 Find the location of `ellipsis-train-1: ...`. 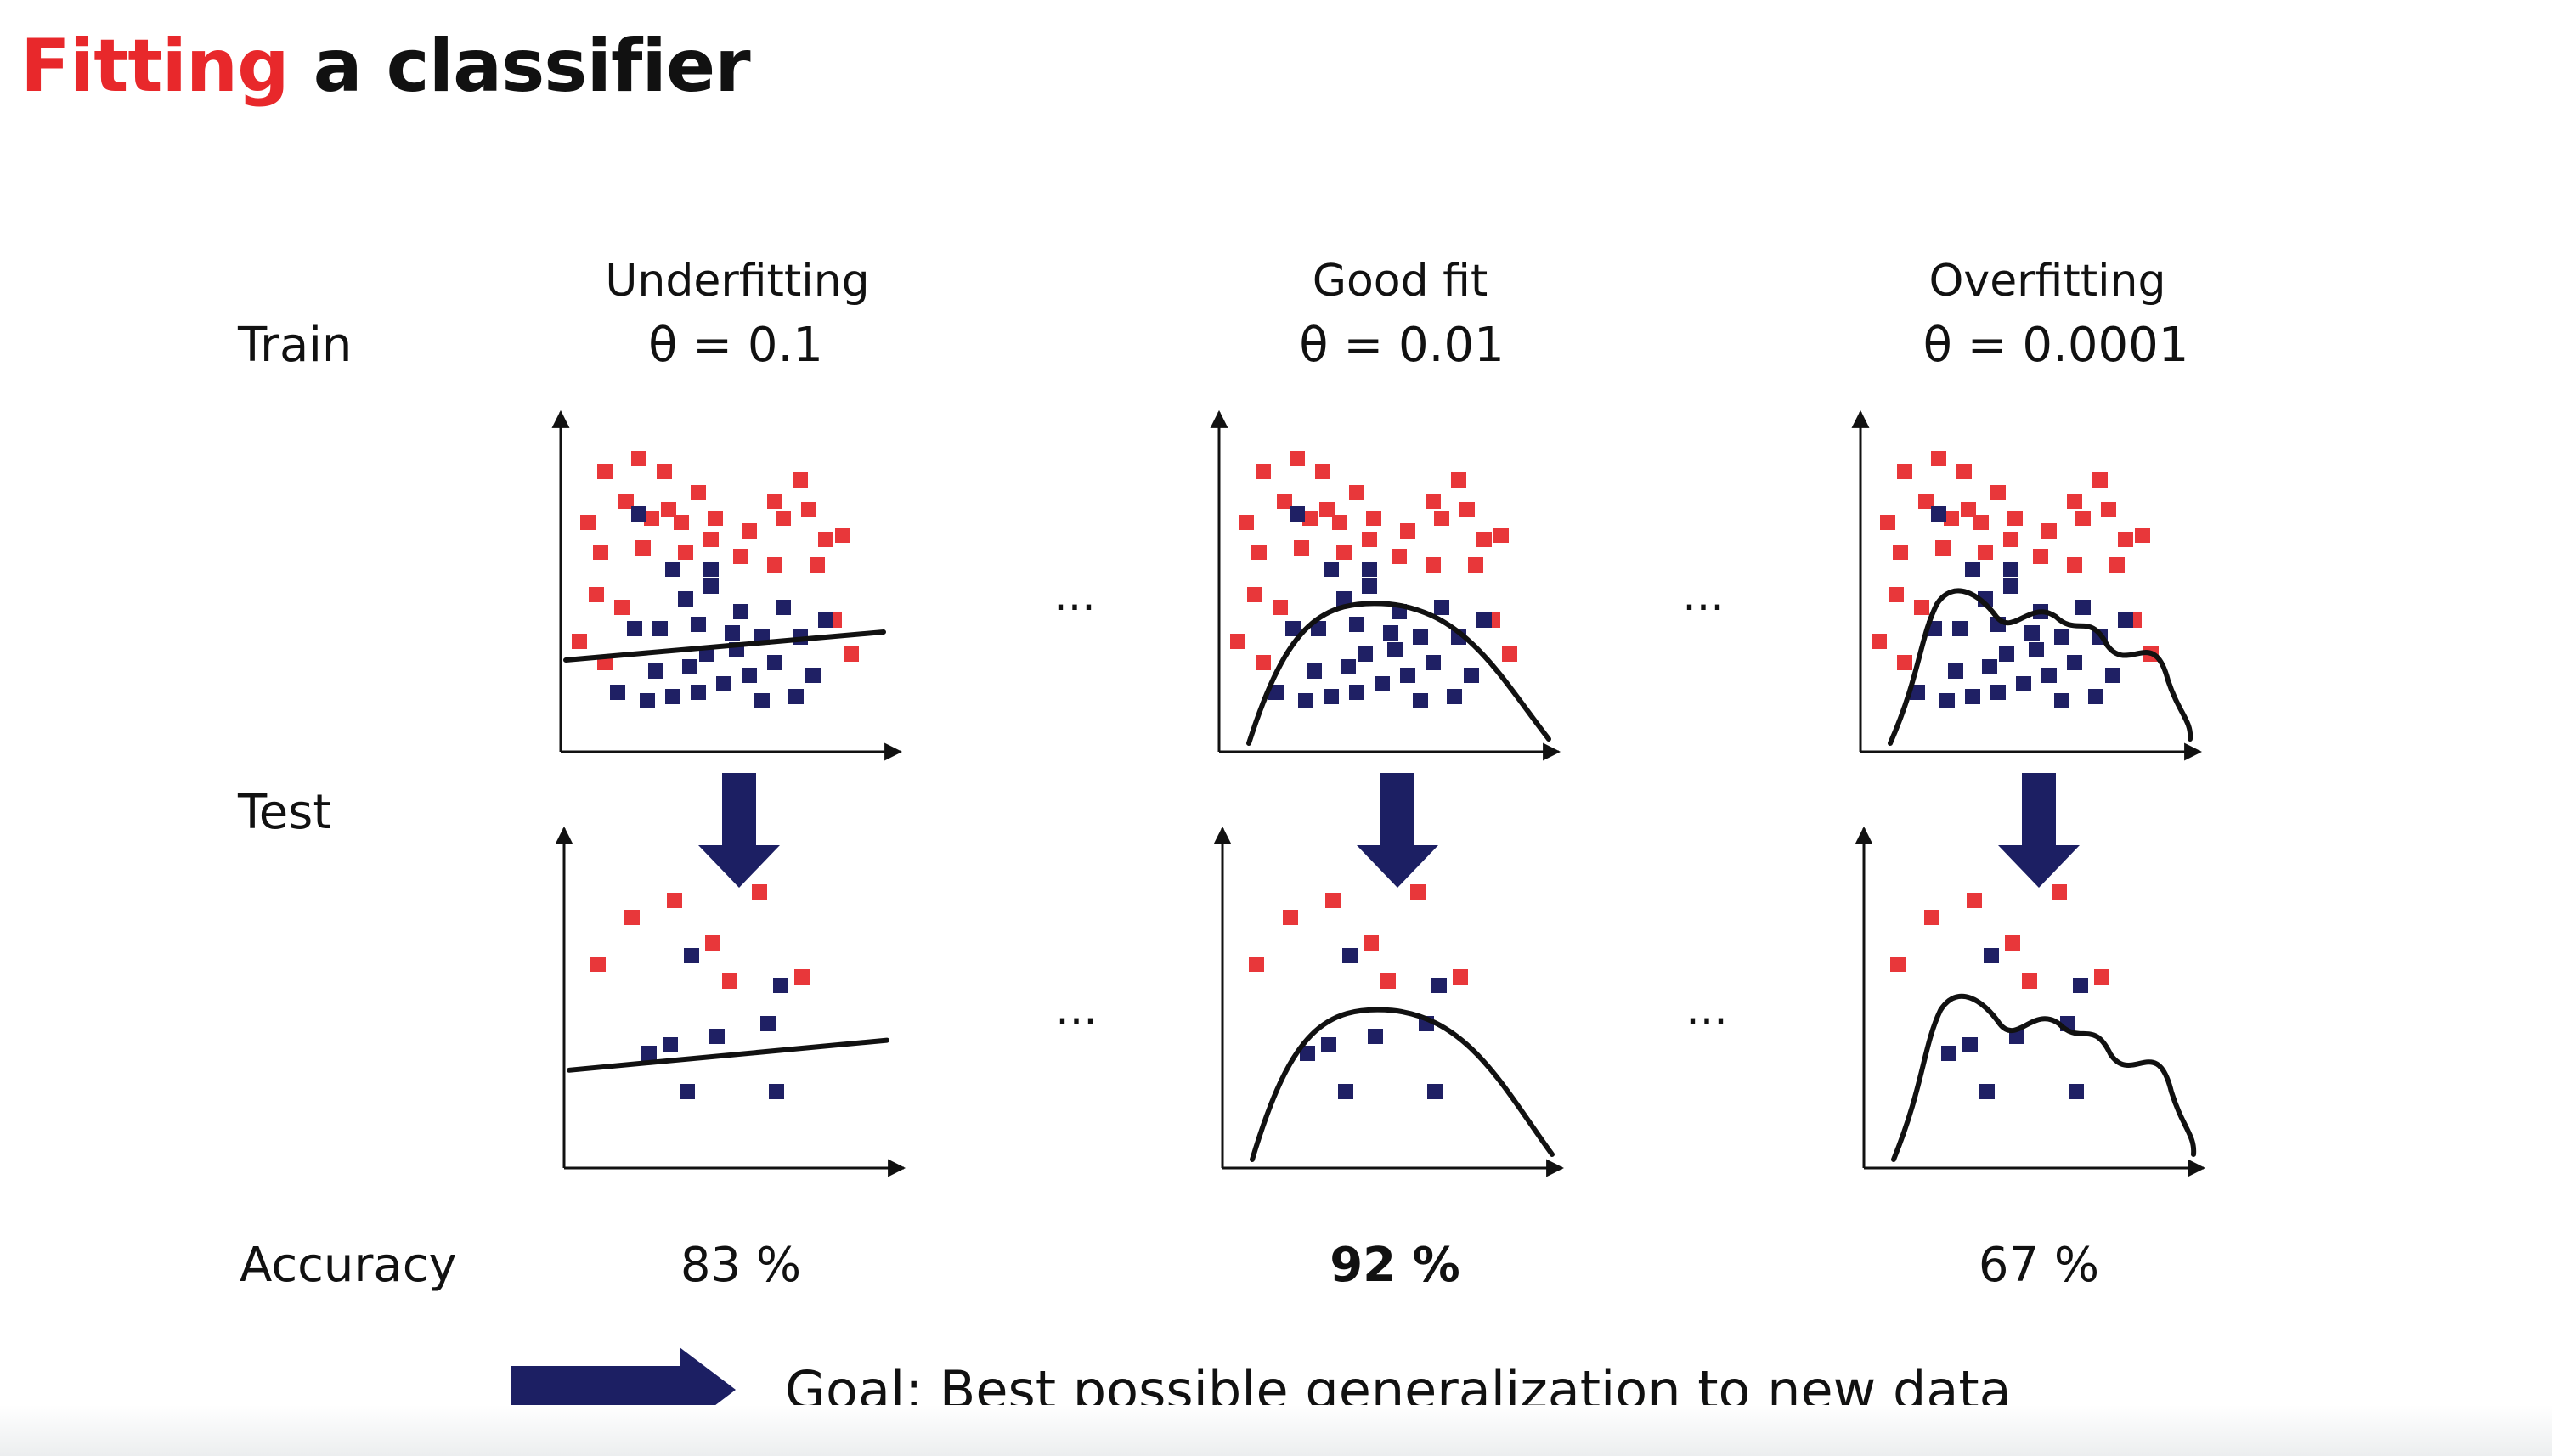

ellipsis-train-1: ... is located at coordinates (1074, 596).